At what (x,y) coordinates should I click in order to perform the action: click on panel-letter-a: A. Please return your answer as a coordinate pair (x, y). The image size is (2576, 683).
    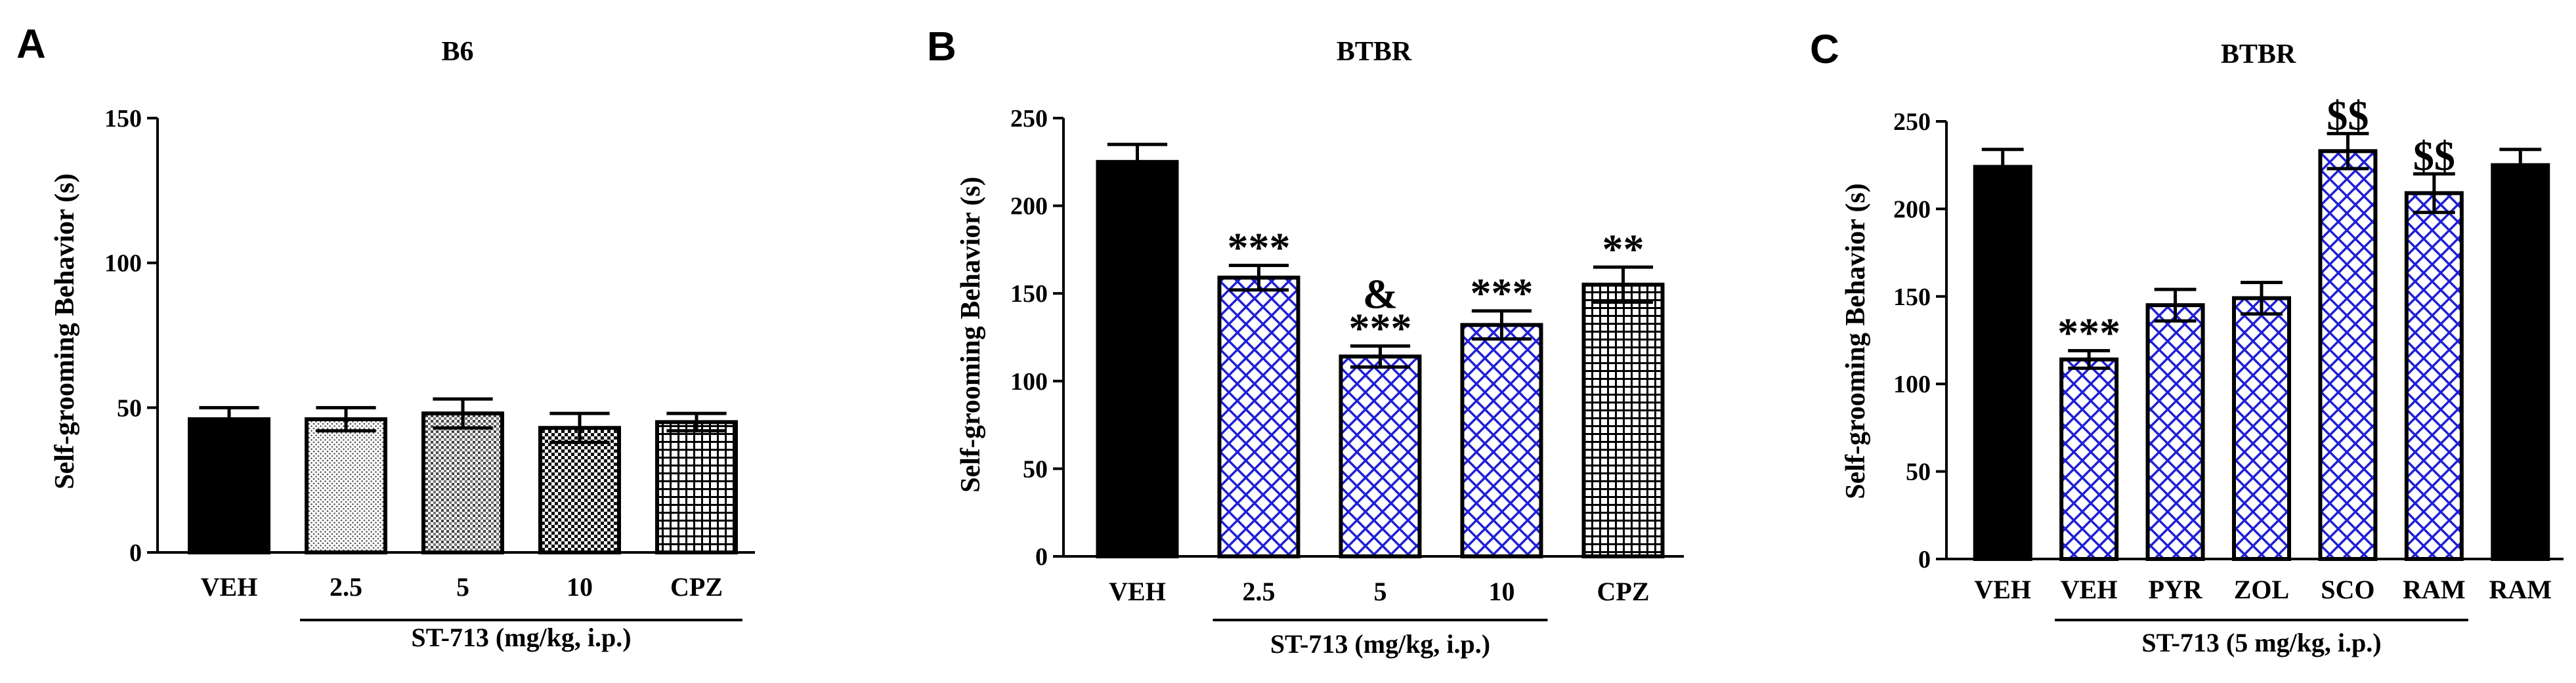
    Looking at the image, I should click on (31, 44).